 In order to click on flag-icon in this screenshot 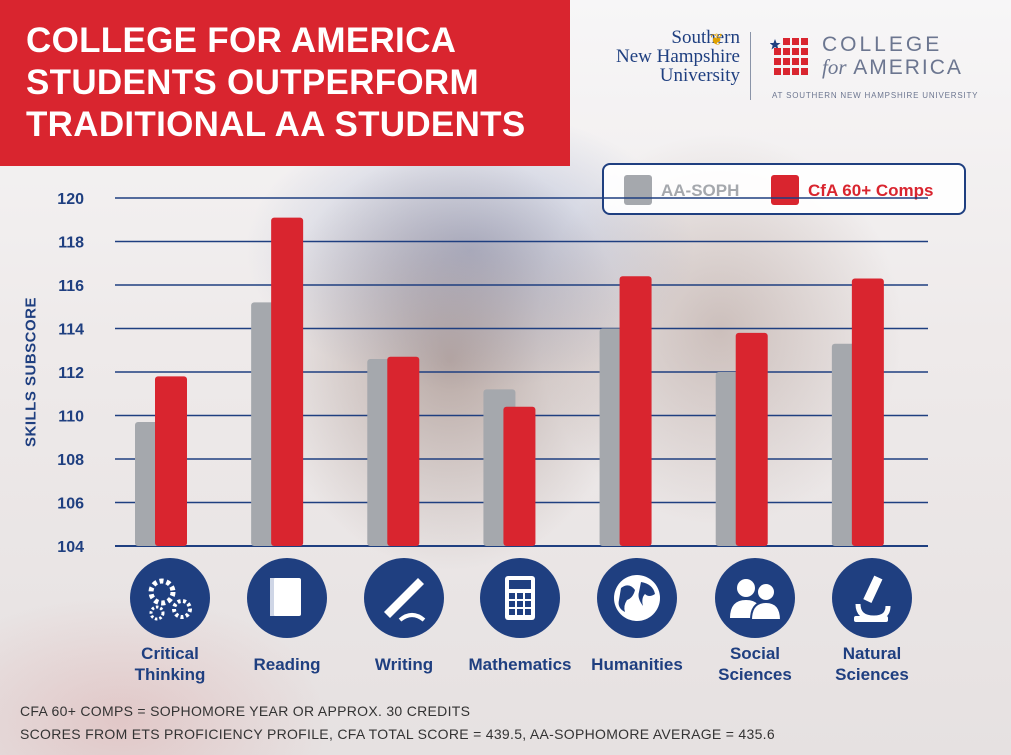, I will do `click(789, 56)`.